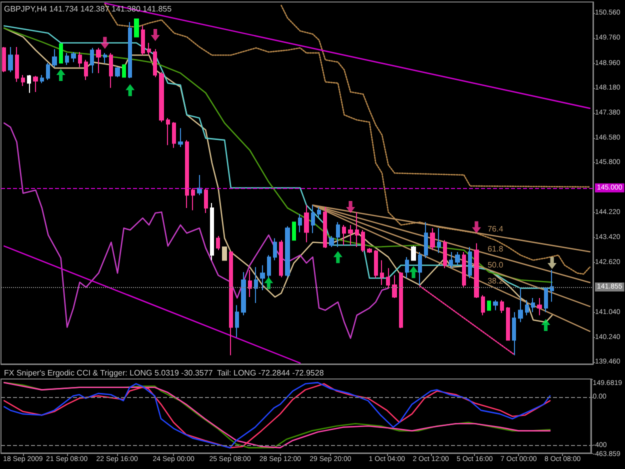 The width and height of the screenshot is (625, 469). I want to click on series-label: 61.8, so click(496, 249).